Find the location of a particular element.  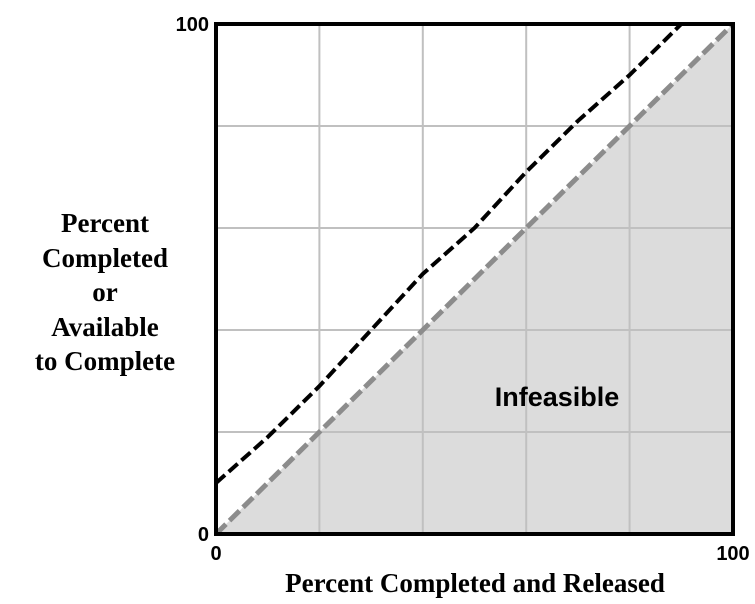

x-tick-label: 0 is located at coordinates (215, 554).